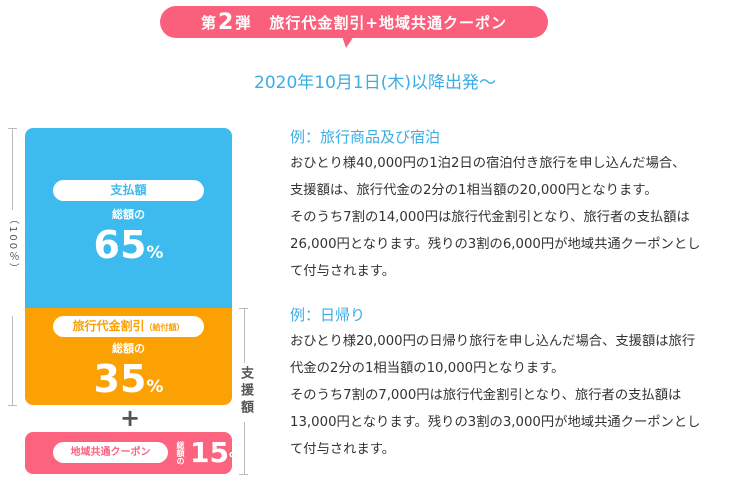  I want to click on example-line: おひとり様20,000円の日帰り旅行を申し込んだ場合、支援額は旅行, so click(493, 341).